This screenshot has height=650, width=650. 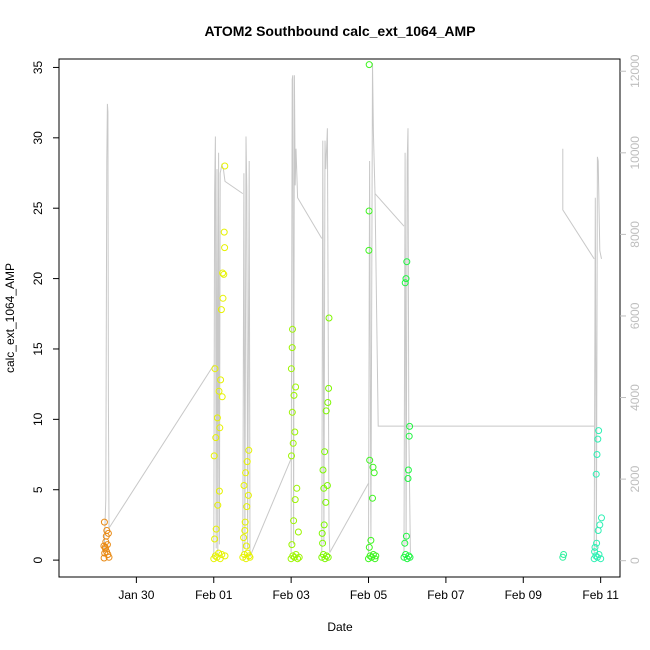 What do you see at coordinates (38, 559) in the screenshot?
I see `y-tick-label-0: 0` at bounding box center [38, 559].